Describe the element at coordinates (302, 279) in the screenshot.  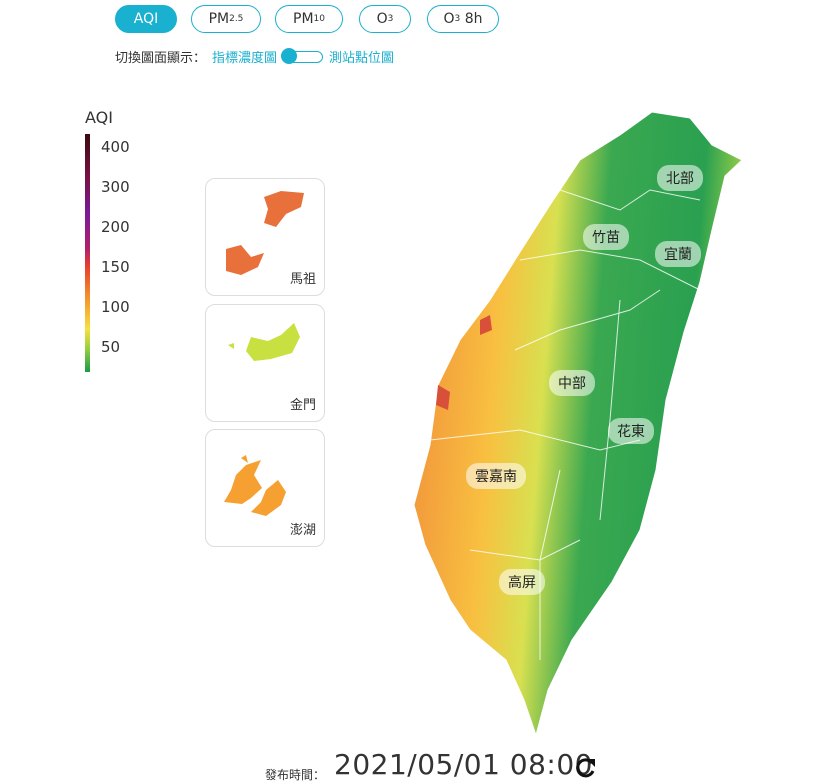
I see `inset-label: 馬祖` at that location.